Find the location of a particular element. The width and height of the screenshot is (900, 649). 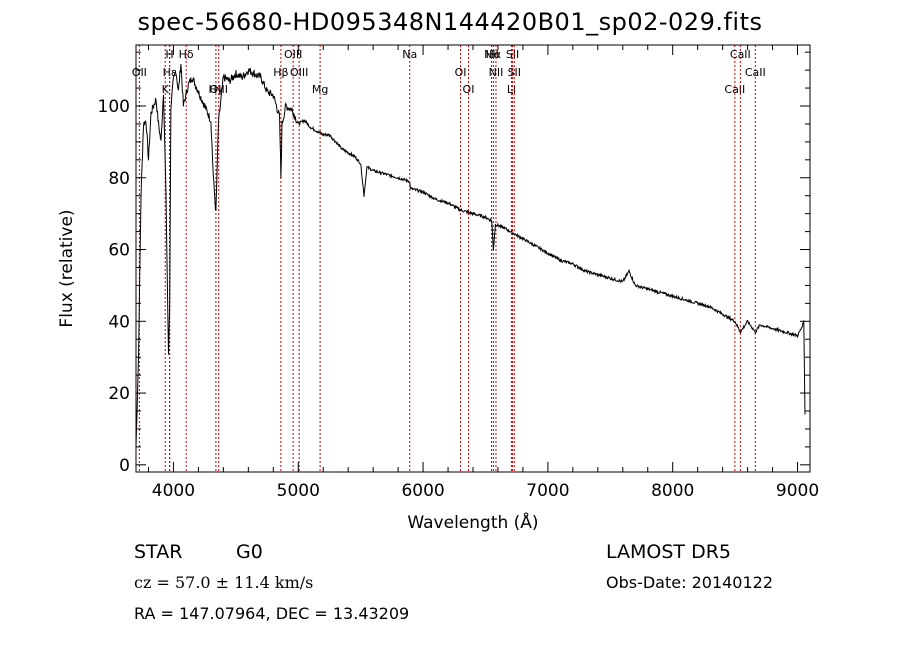

y-tick-label: 100 is located at coordinates (114, 107).